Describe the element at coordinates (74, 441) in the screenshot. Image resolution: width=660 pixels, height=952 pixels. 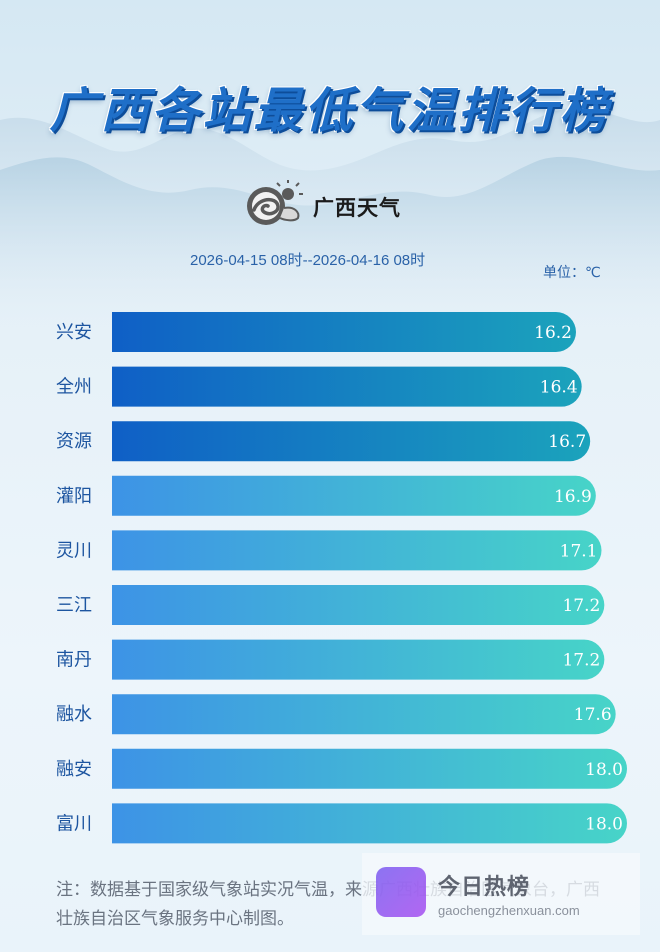
I see `category-label: 资源` at that location.